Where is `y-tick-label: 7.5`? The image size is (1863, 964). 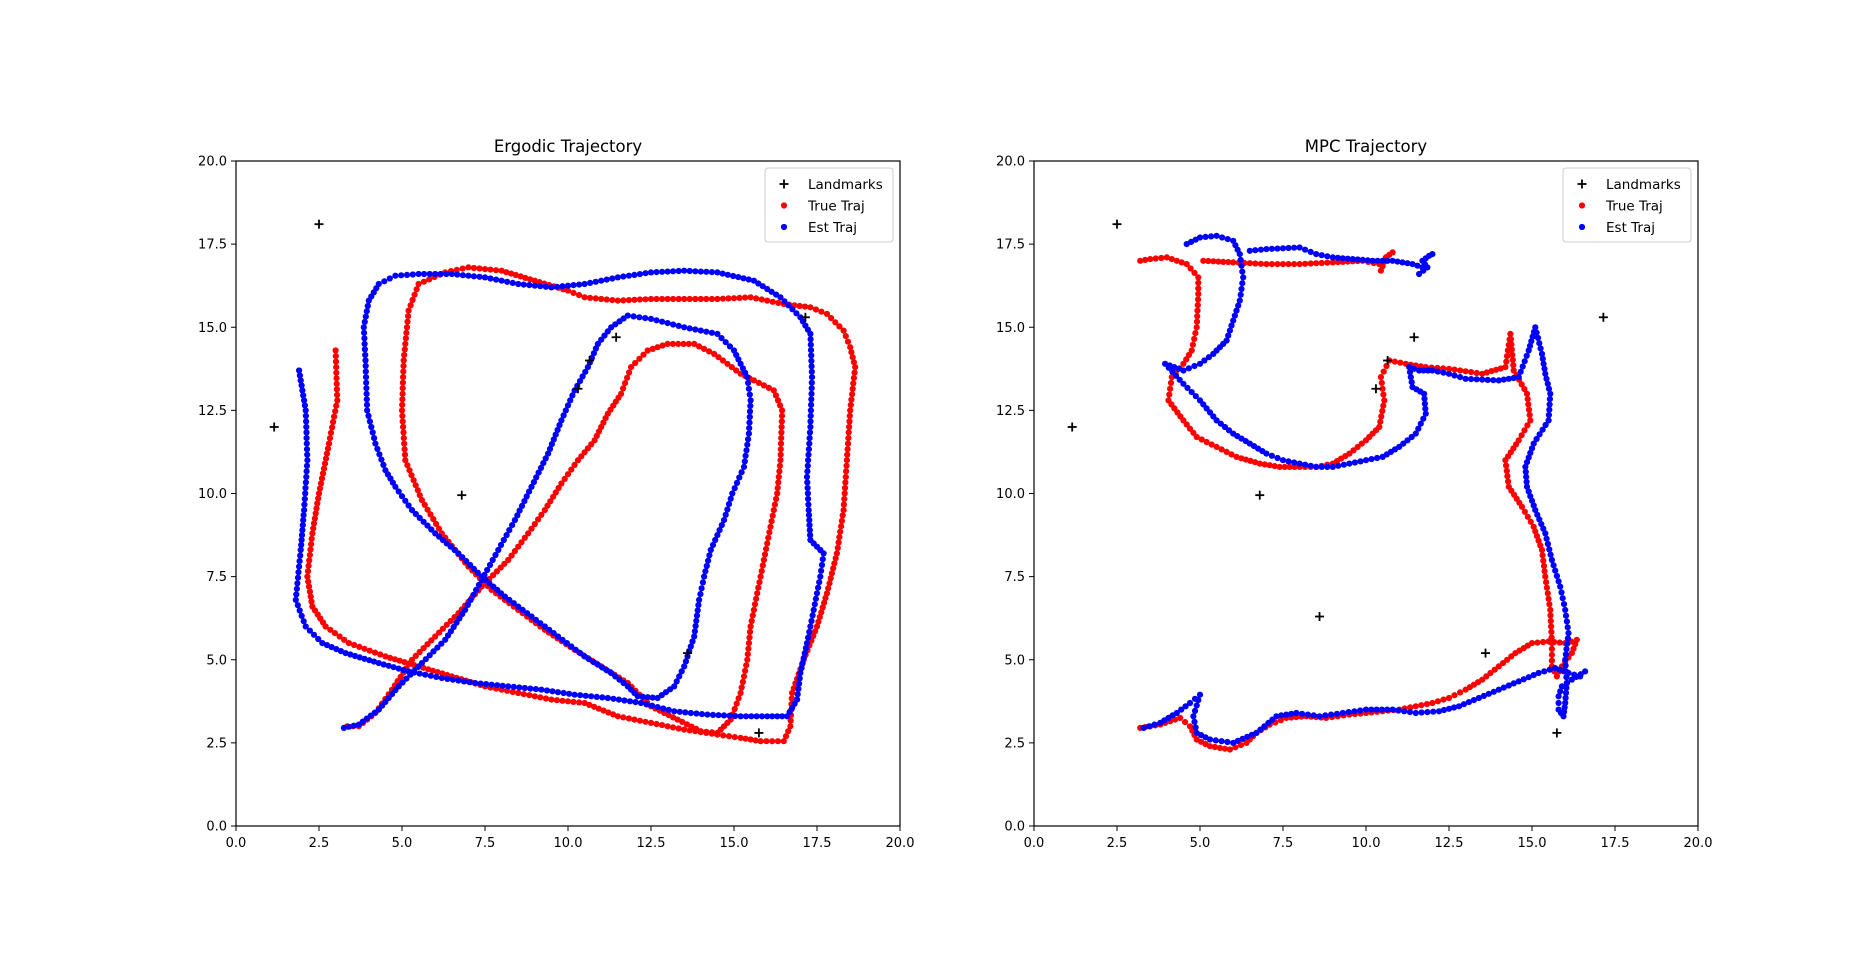
y-tick-label: 7.5 is located at coordinates (1014, 577).